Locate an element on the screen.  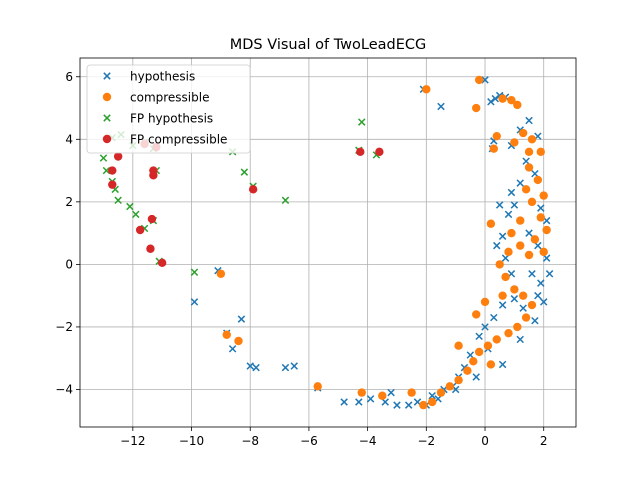
x-tick-label: −8 is located at coordinates (250, 441).